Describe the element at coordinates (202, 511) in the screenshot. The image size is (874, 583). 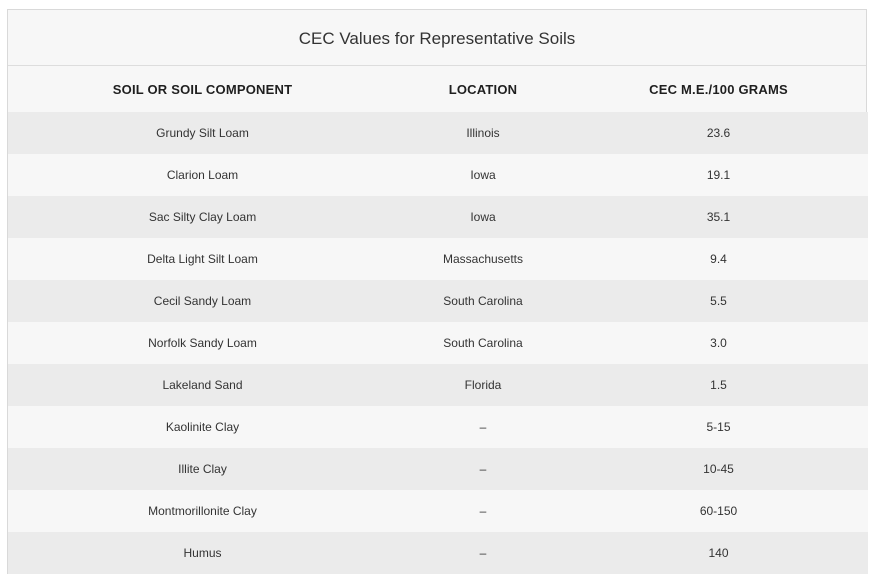
I see `cell-soil: Montmorillonite Clay` at that location.